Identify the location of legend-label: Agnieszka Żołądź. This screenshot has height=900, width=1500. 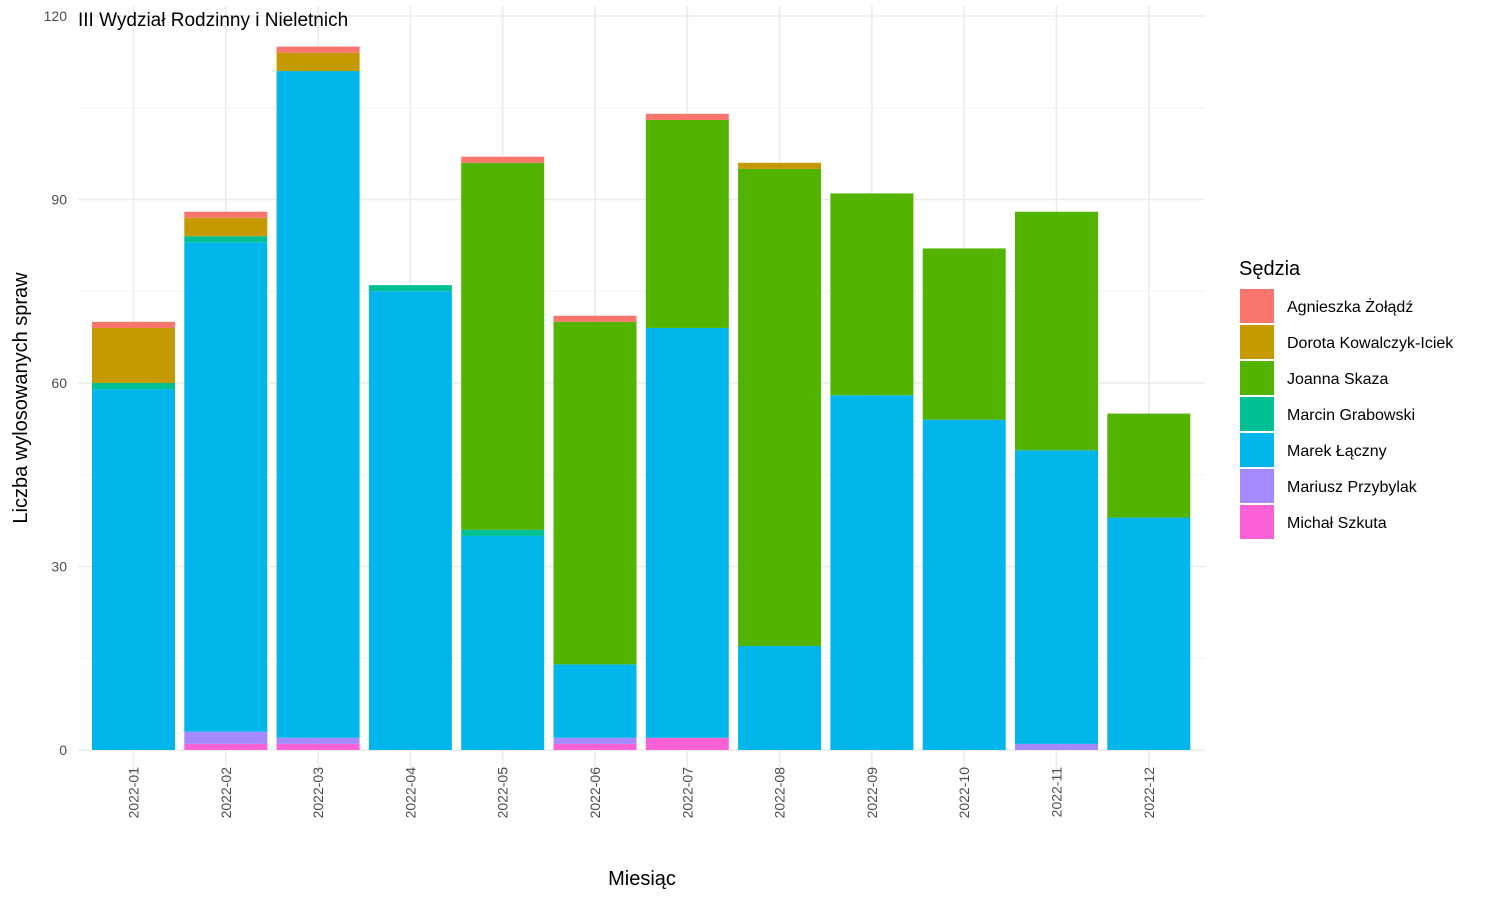
(1350, 306).